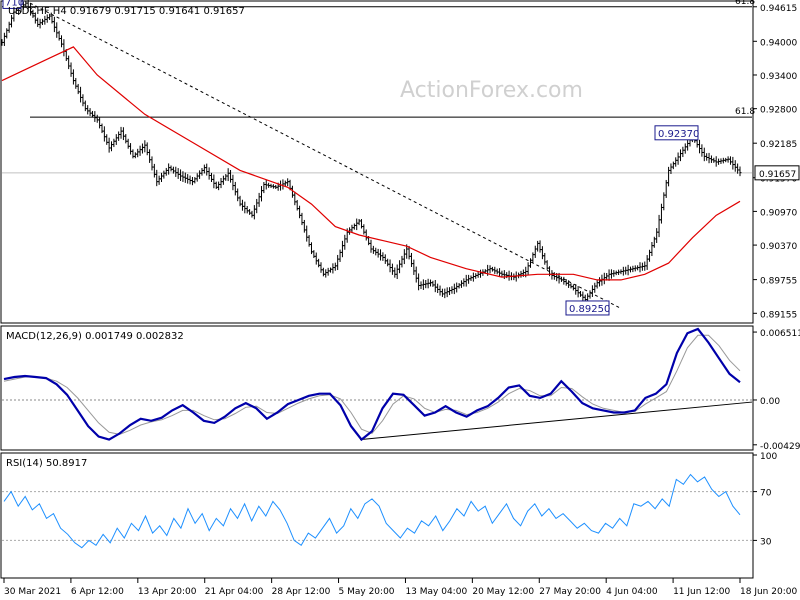 The width and height of the screenshot is (800, 600). I want to click on x-tick-label: 13 May 04:00, so click(436, 592).